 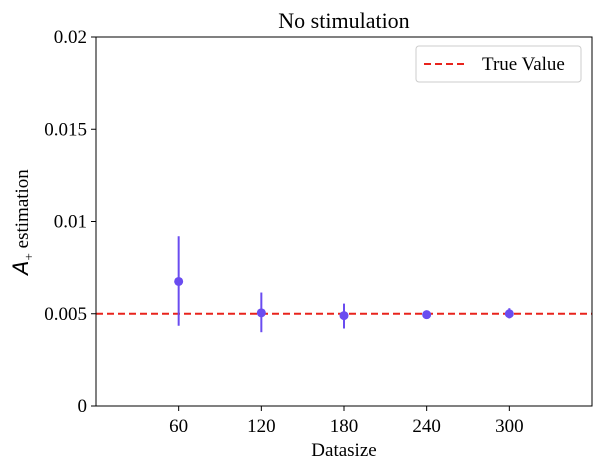 I want to click on y-tick-label: 0.01, so click(x=70, y=222).